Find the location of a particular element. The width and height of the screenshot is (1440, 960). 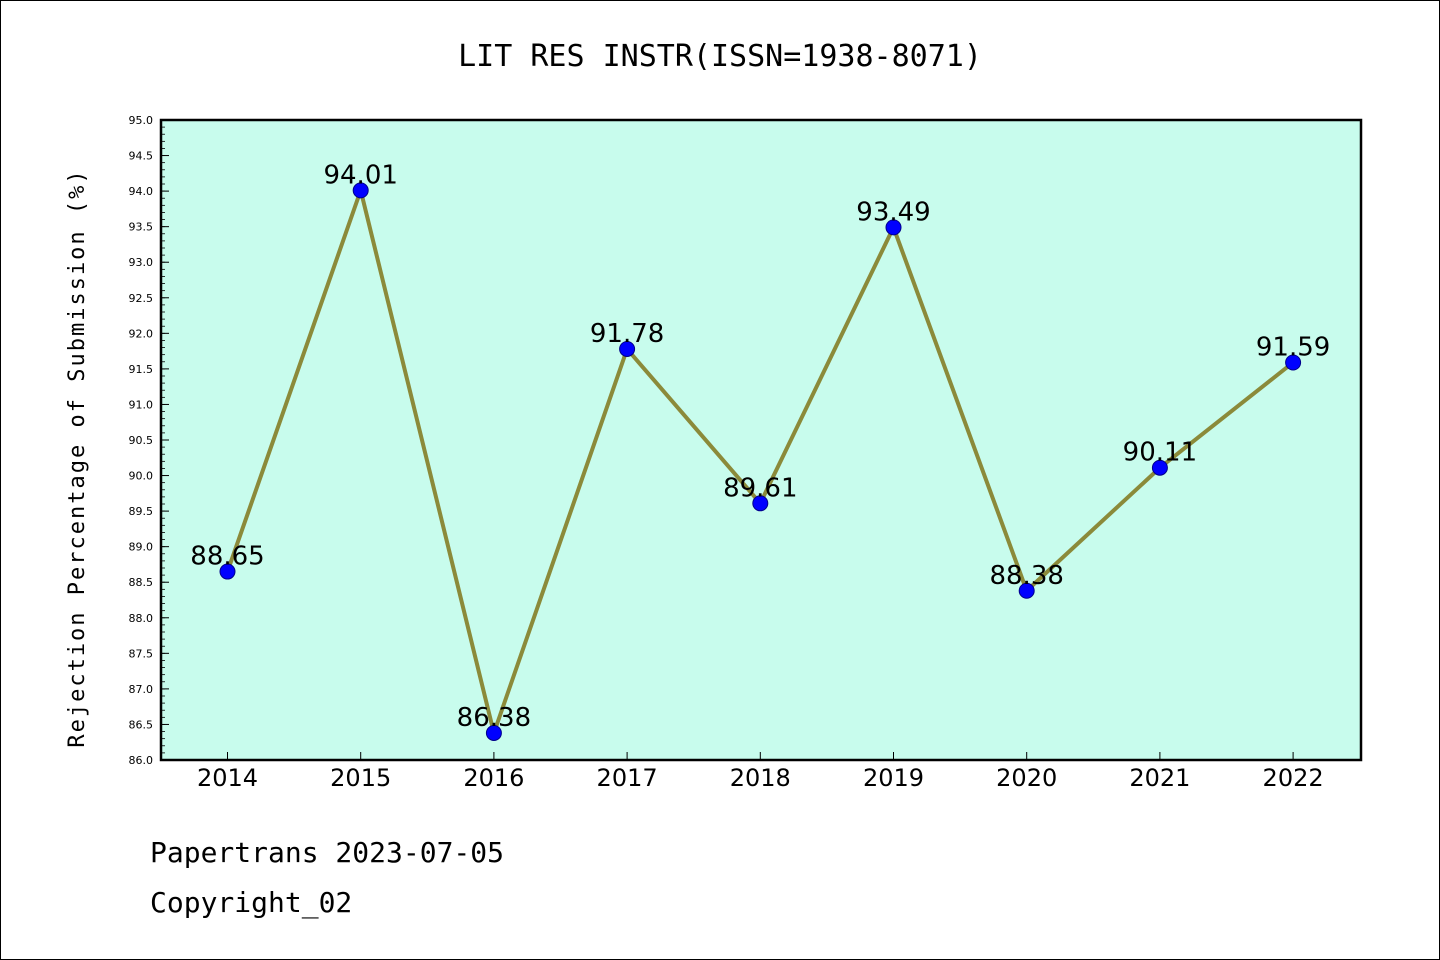

y-tick-label: 88.0 is located at coordinates (141, 618).